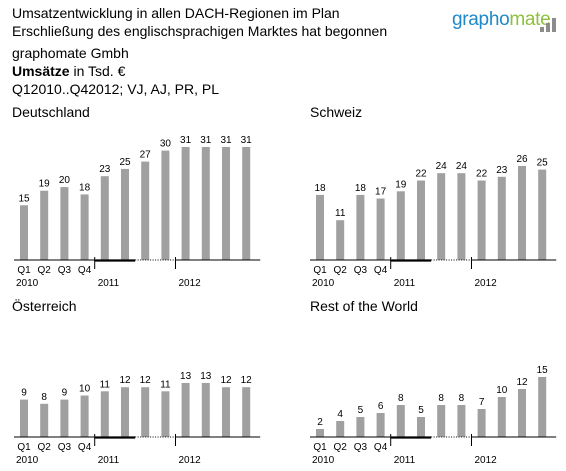 The width and height of the screenshot is (566, 471). Describe the element at coordinates (70, 53) in the screenshot. I see `company-name: graphomate Gmbh` at that location.